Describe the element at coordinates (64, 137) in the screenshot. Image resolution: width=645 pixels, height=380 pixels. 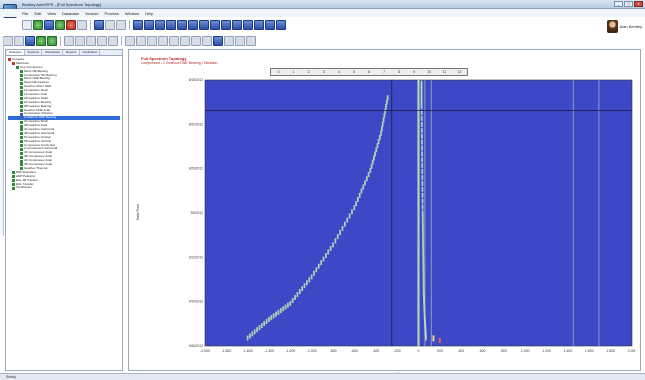
I see `tree-item: 5A Gearbox Vertical` at that location.